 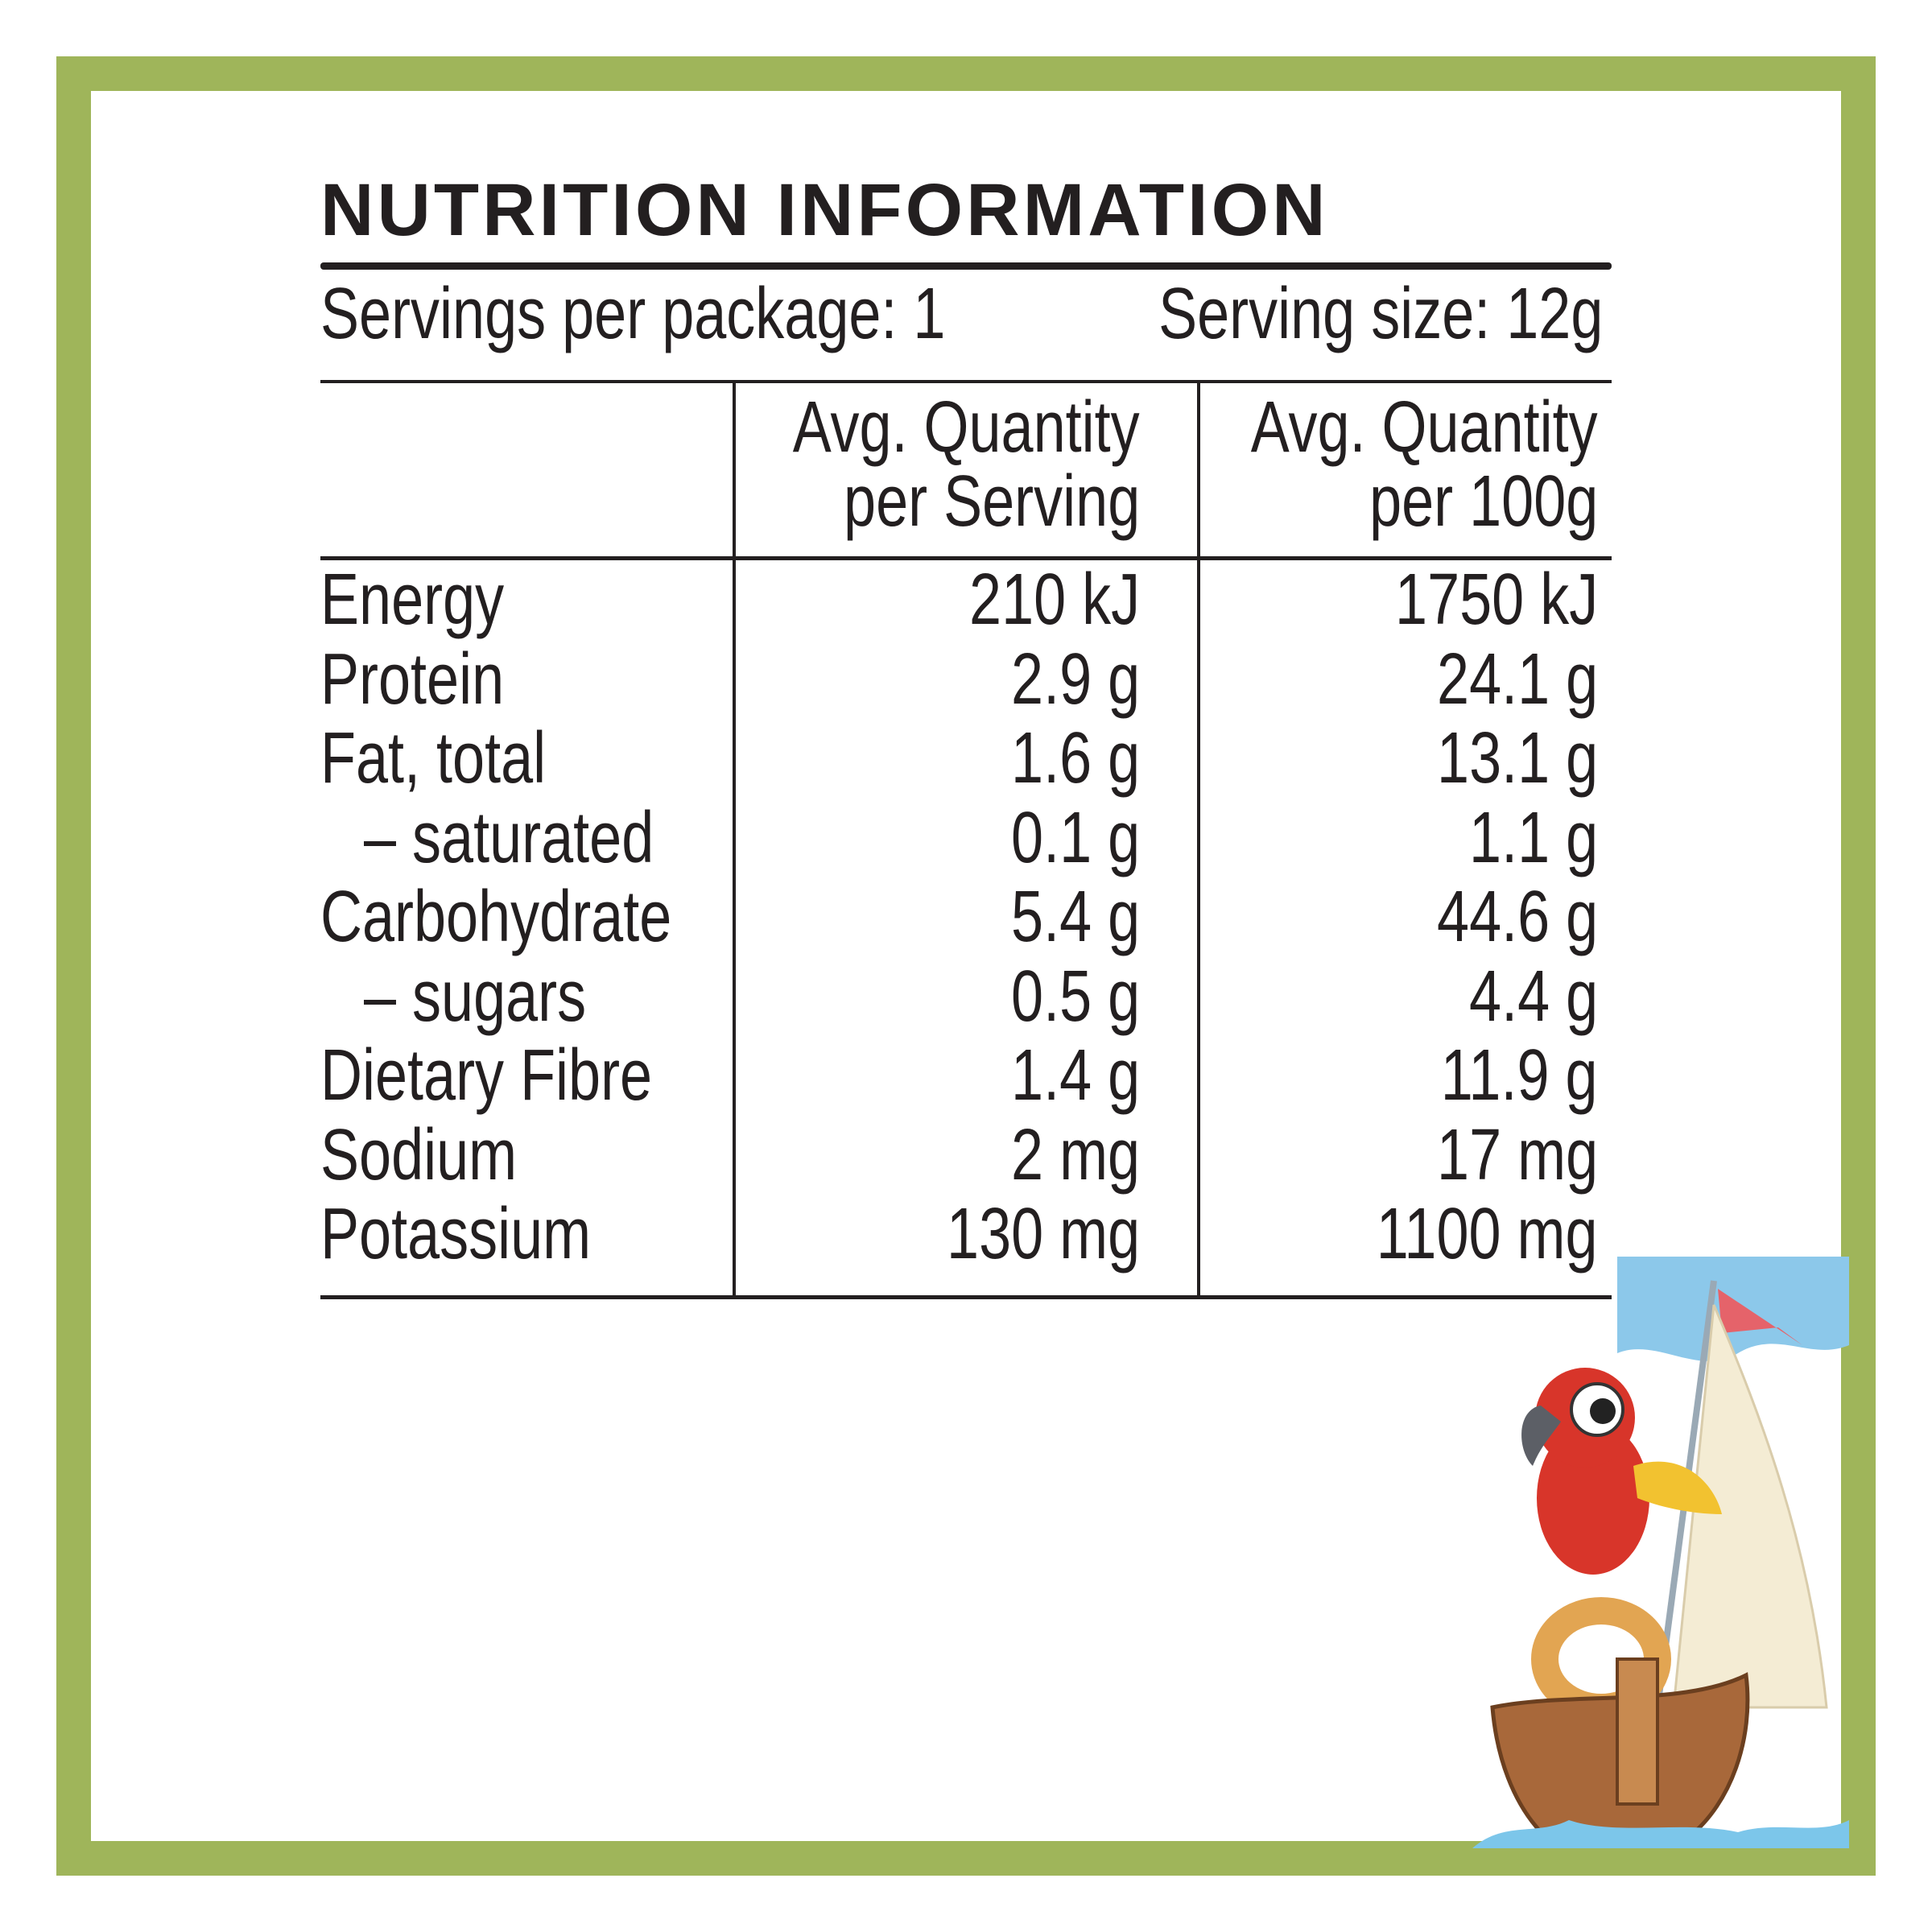 What do you see at coordinates (456, 1234) in the screenshot?
I see `nutrient-name: Potassium` at bounding box center [456, 1234].